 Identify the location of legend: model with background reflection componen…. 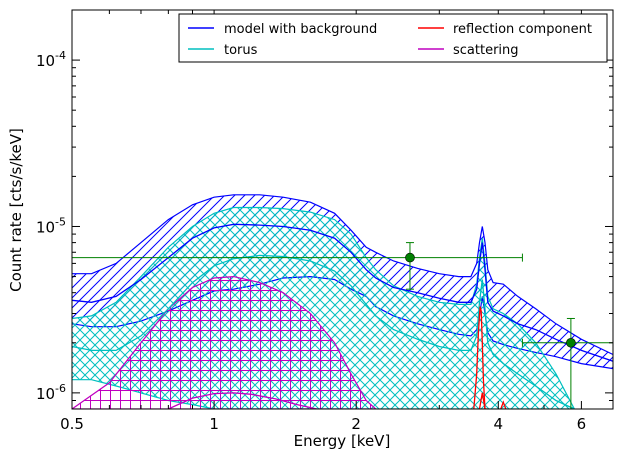
(393, 38).